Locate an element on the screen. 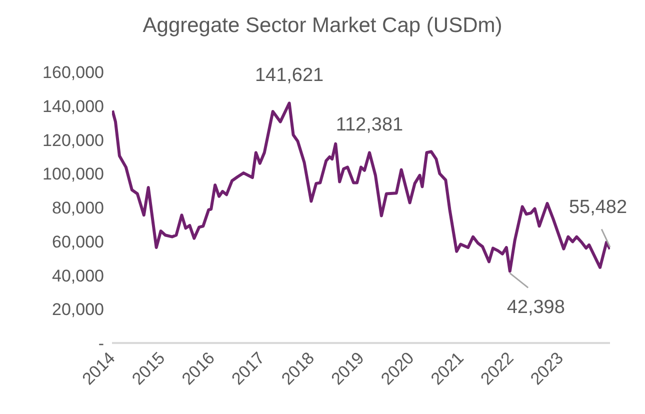 The width and height of the screenshot is (645, 414). y-tick-label: 160,000 is located at coordinates (73, 72).